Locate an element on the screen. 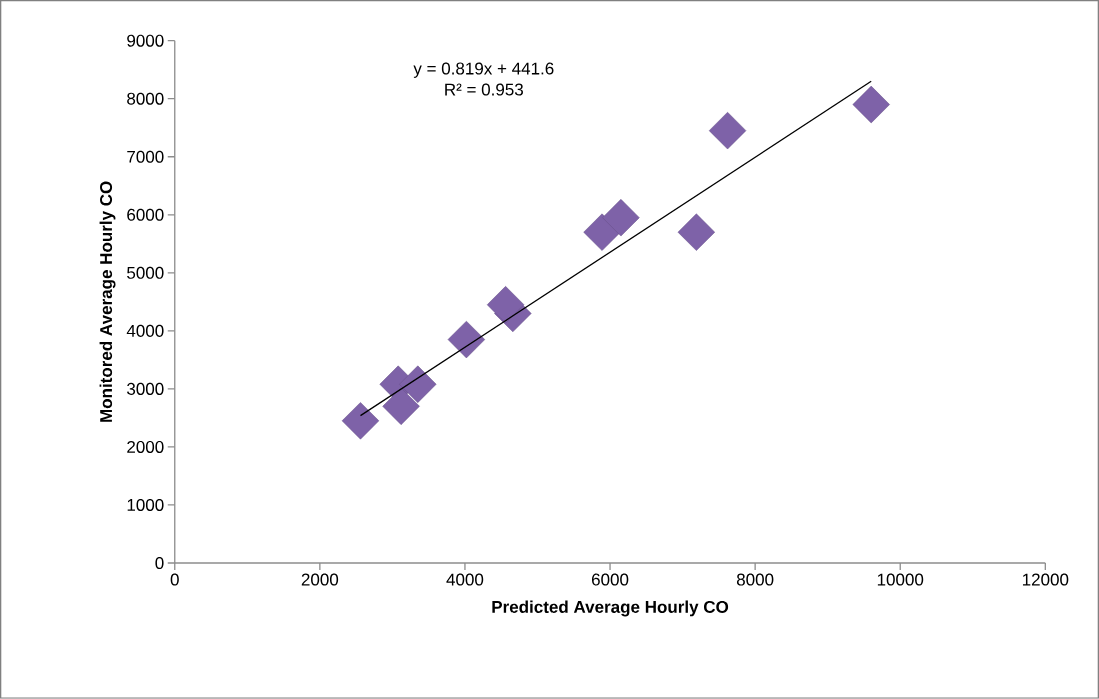 This screenshot has width=1099, height=699. y-tick-label: 6000 is located at coordinates (145, 214).